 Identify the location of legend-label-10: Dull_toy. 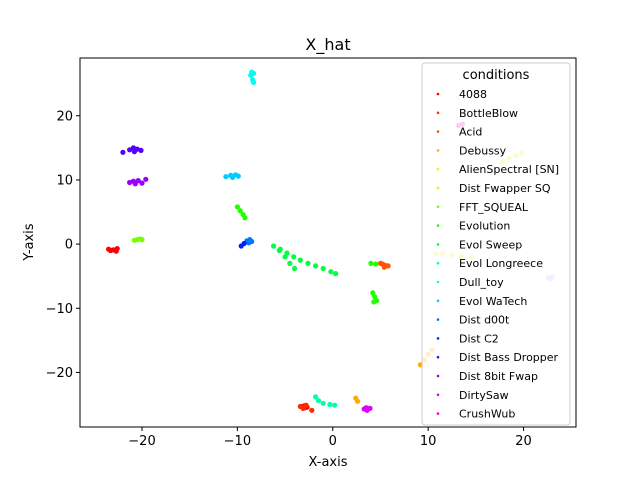
(481, 282).